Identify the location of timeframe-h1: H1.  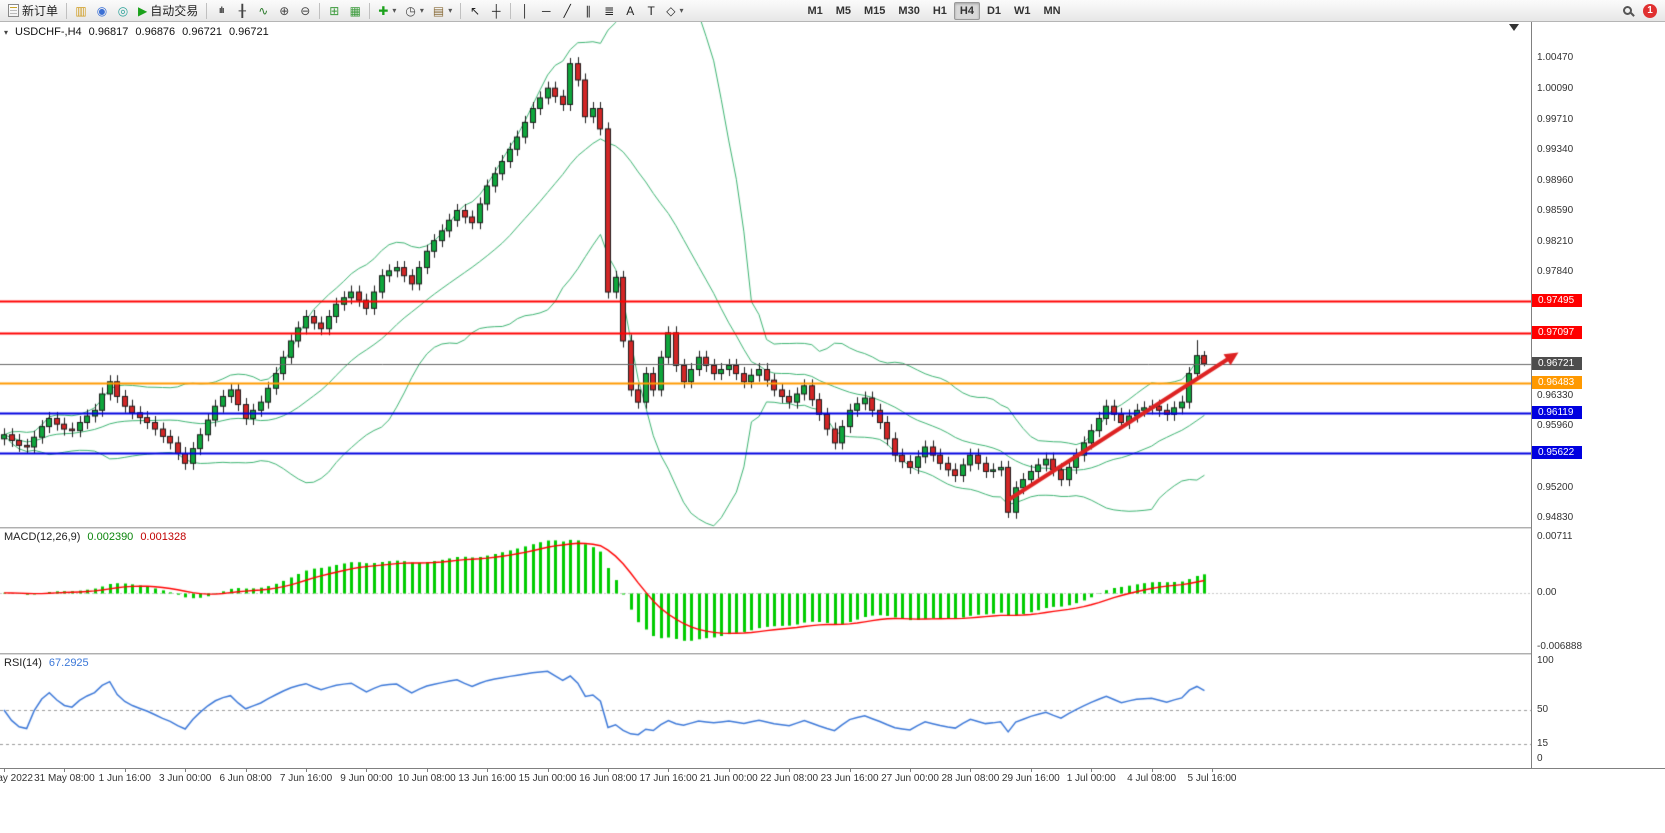
(939, 10).